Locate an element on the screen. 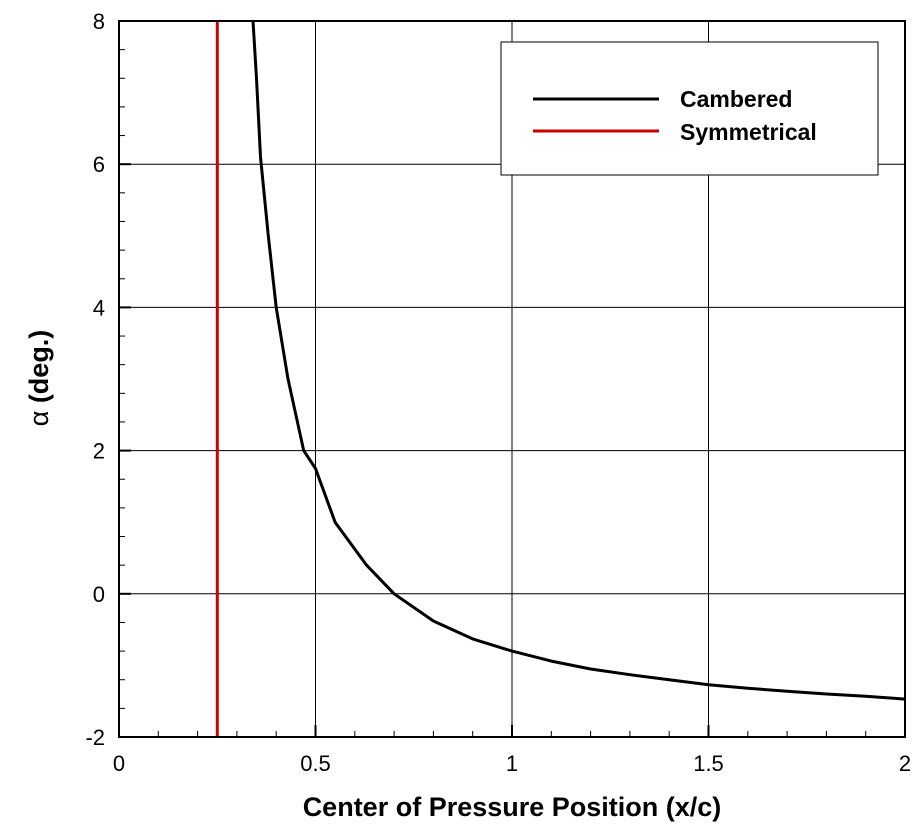 The image size is (914, 826). y-tick-label: 6 is located at coordinates (99, 164).